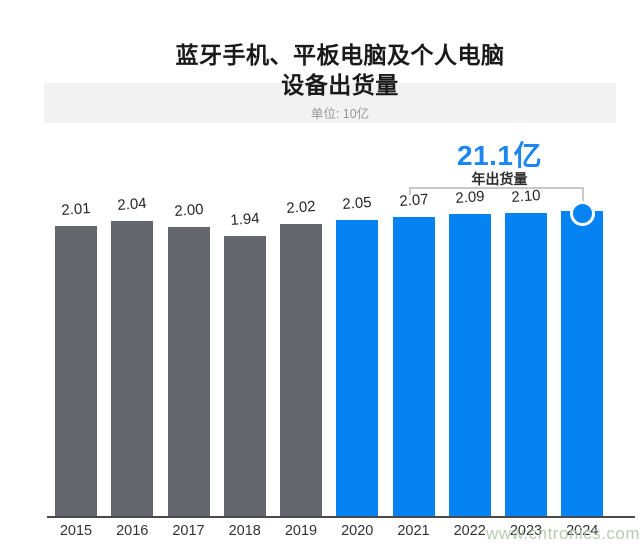 Image resolution: width=640 pixels, height=552 pixels. I want to click on chart-title: 蓝牙手机、平板电脑及个人电脑 设备出货量, so click(340, 70).